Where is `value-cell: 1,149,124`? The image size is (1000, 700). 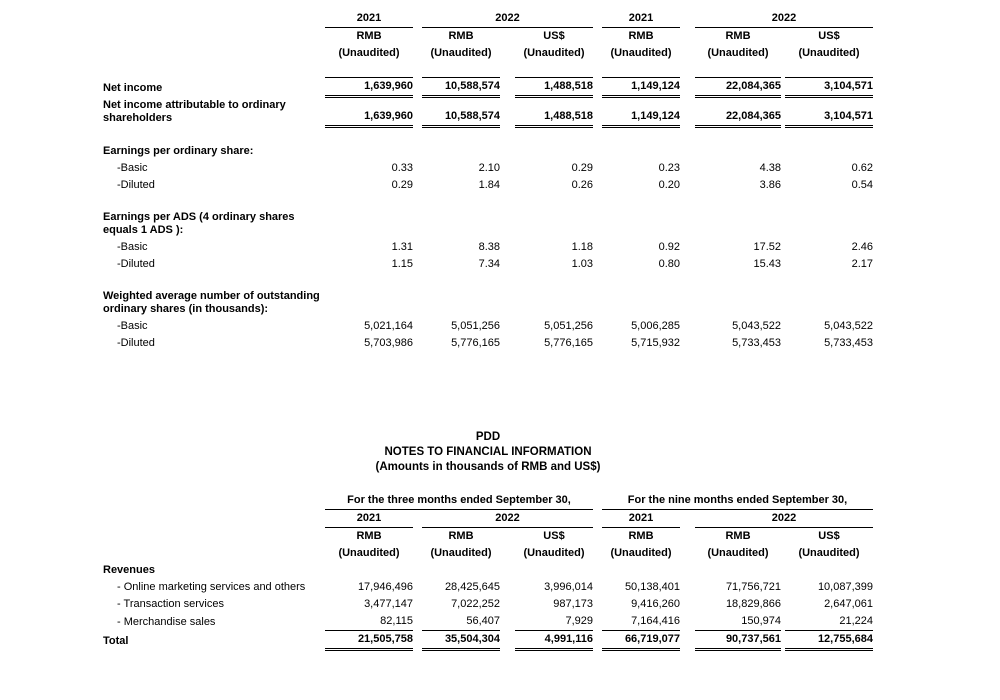 value-cell: 1,149,124 is located at coordinates (641, 112).